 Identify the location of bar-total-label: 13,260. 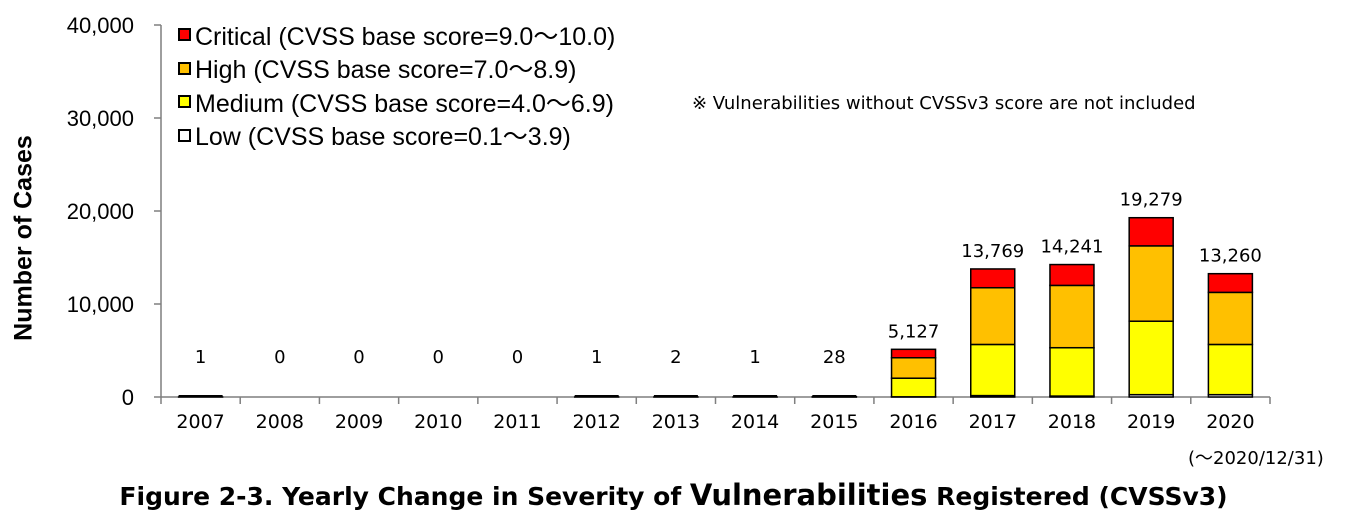
(1230, 256).